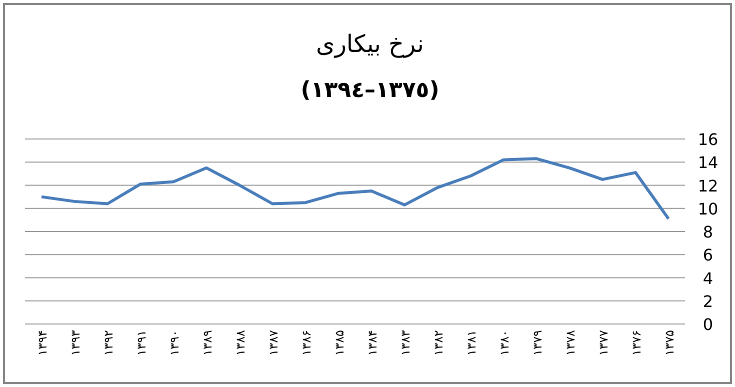 The height and width of the screenshot is (387, 735). I want to click on x-tick-label: ۱۳۸۰, so click(505, 343).